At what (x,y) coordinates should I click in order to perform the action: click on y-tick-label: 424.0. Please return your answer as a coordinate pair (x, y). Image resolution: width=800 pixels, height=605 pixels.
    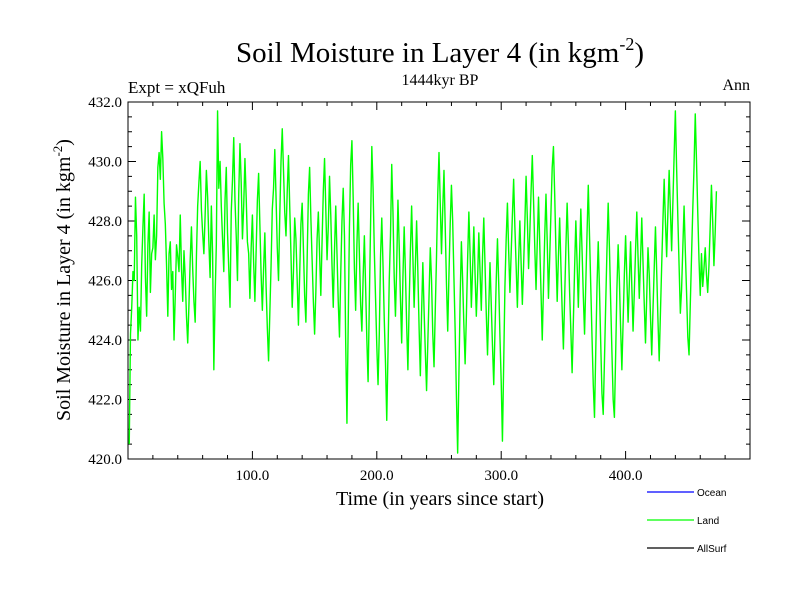
    Looking at the image, I should click on (105, 341).